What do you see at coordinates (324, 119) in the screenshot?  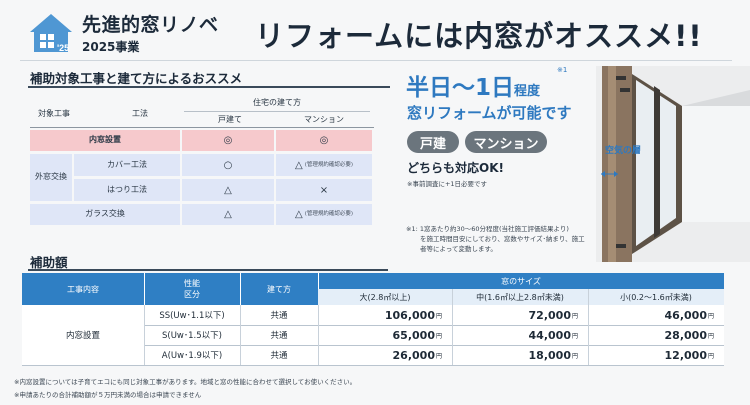 I see `col-mansion-header: マンション` at bounding box center [324, 119].